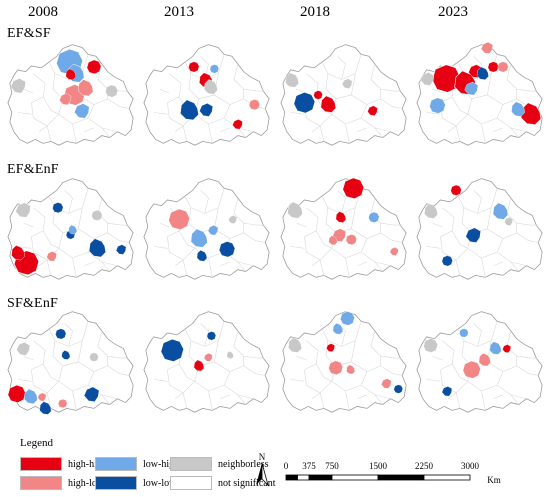 This screenshot has height=497, width=550. I want to click on legend-label: neighborless, so click(243, 464).